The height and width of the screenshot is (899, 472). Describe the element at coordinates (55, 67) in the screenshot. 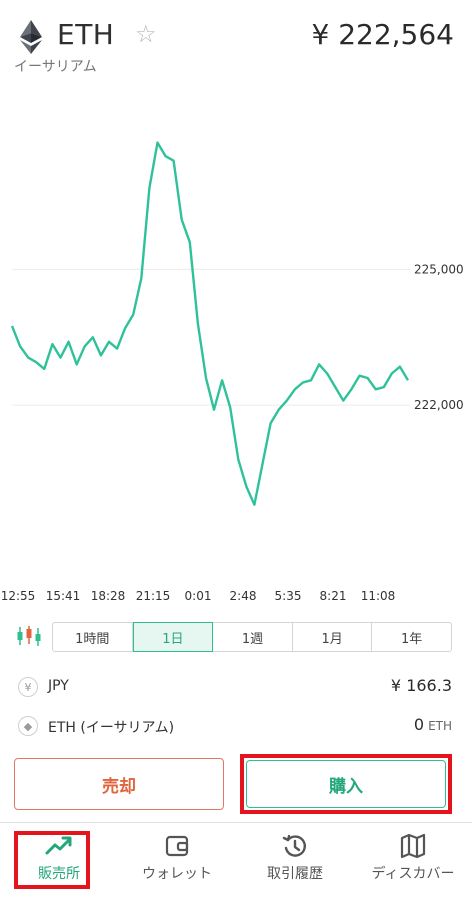

I see `coin-name: イーサリアム` at that location.